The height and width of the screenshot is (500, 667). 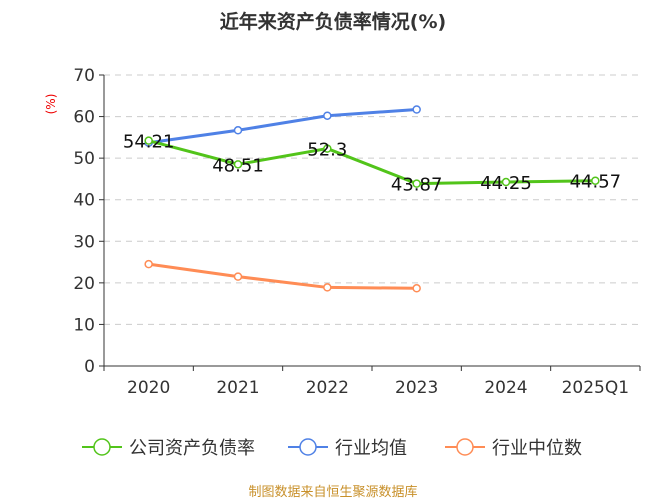 What do you see at coordinates (89, 367) in the screenshot?
I see `y-tick-label: 0` at bounding box center [89, 367].